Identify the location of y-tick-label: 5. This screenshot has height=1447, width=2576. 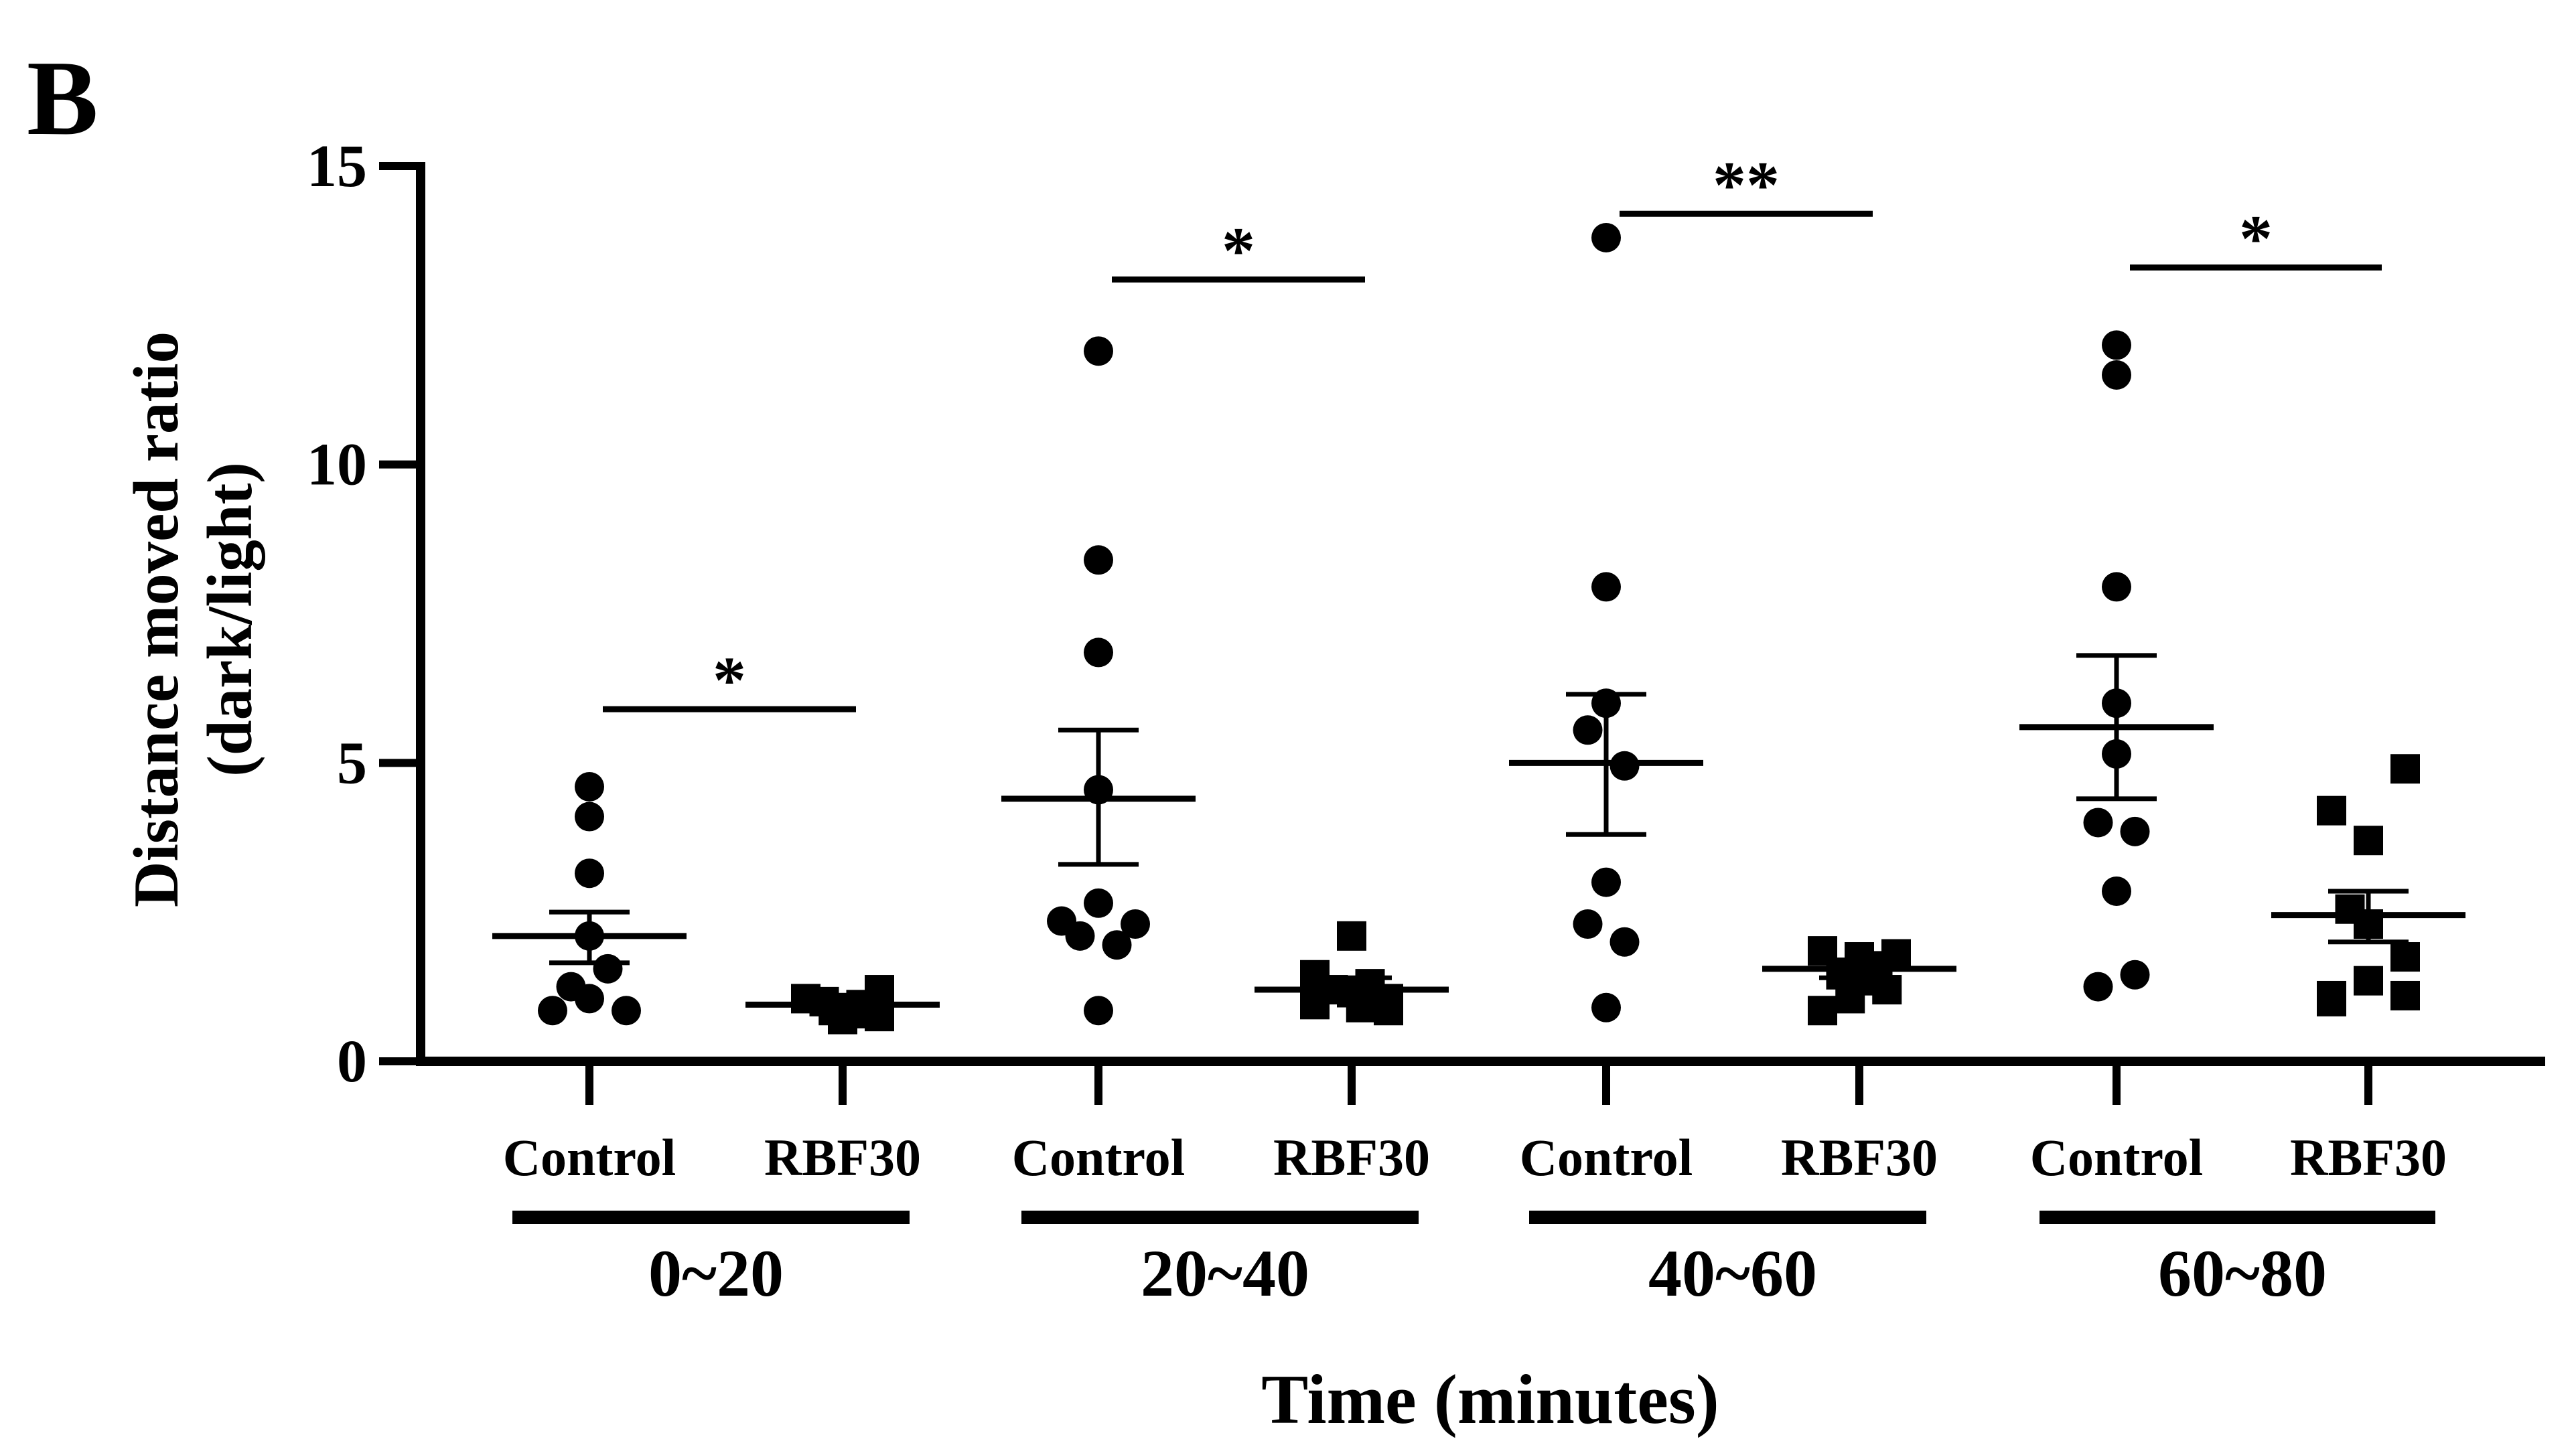
(352, 763).